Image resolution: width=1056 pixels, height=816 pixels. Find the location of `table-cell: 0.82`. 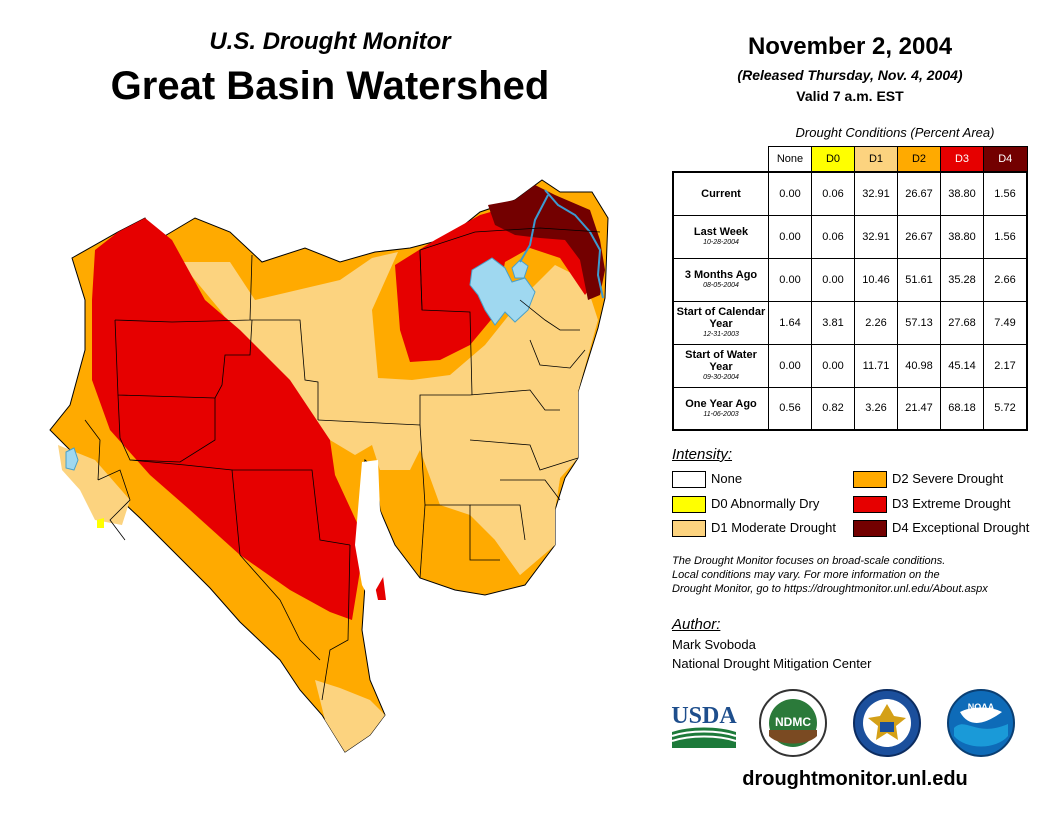

table-cell: 0.82 is located at coordinates (833, 408).